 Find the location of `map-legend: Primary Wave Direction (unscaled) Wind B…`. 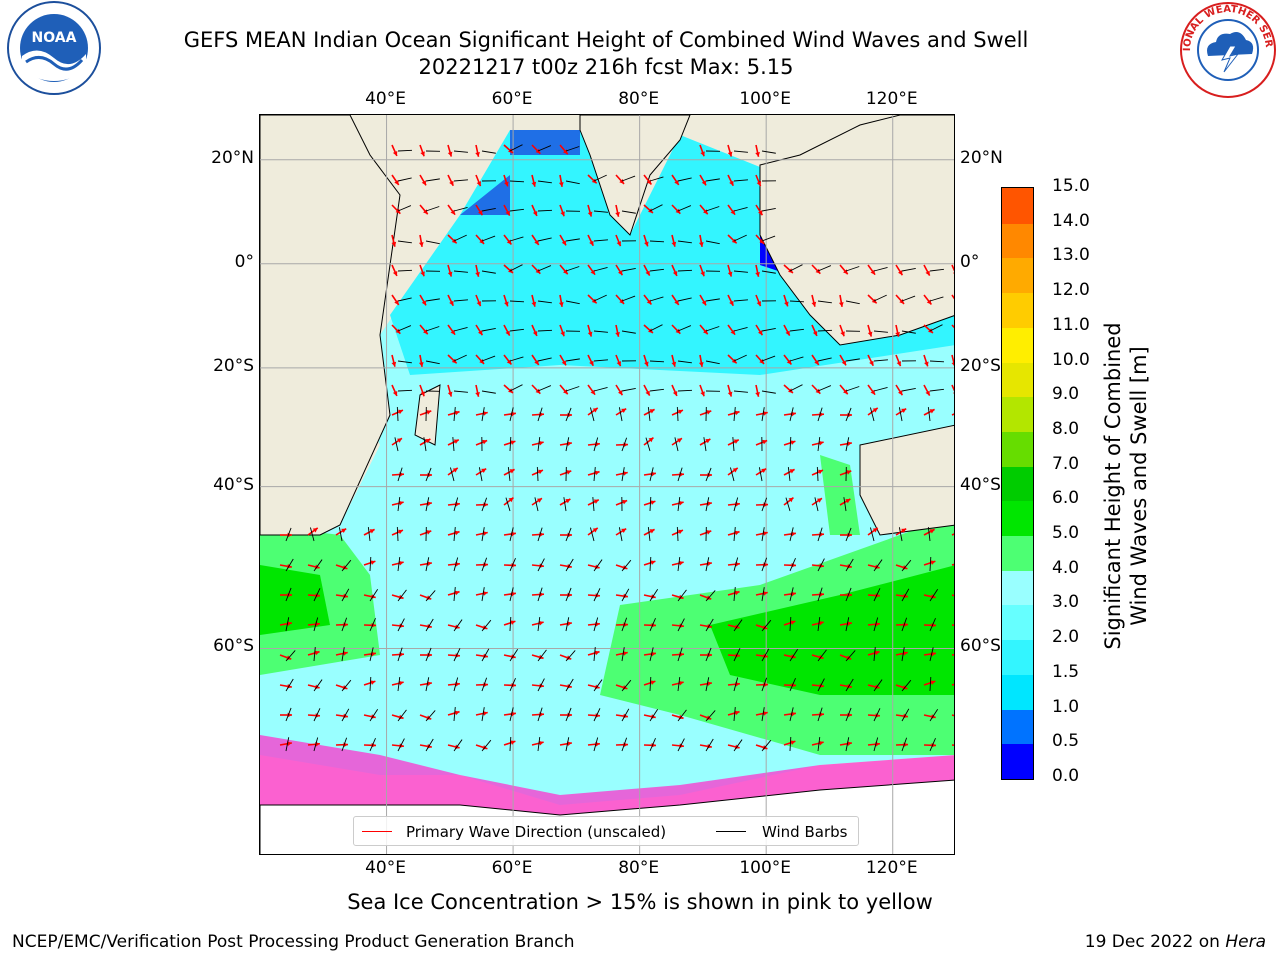

map-legend: Primary Wave Direction (unscaled) Wind B… is located at coordinates (606, 831).